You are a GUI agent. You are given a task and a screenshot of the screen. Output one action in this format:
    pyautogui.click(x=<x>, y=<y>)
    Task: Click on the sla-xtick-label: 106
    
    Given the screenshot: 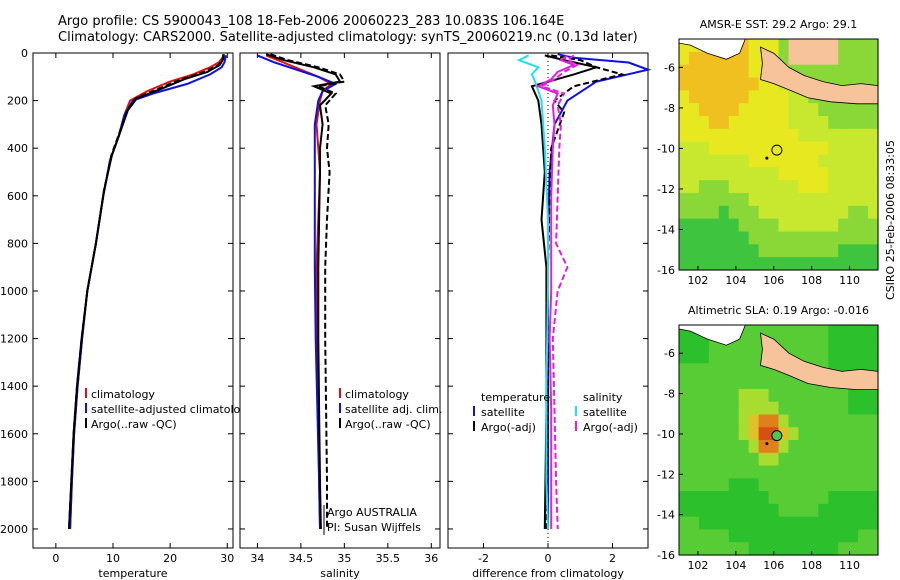 What is the action you would take?
    pyautogui.click(x=773, y=565)
    